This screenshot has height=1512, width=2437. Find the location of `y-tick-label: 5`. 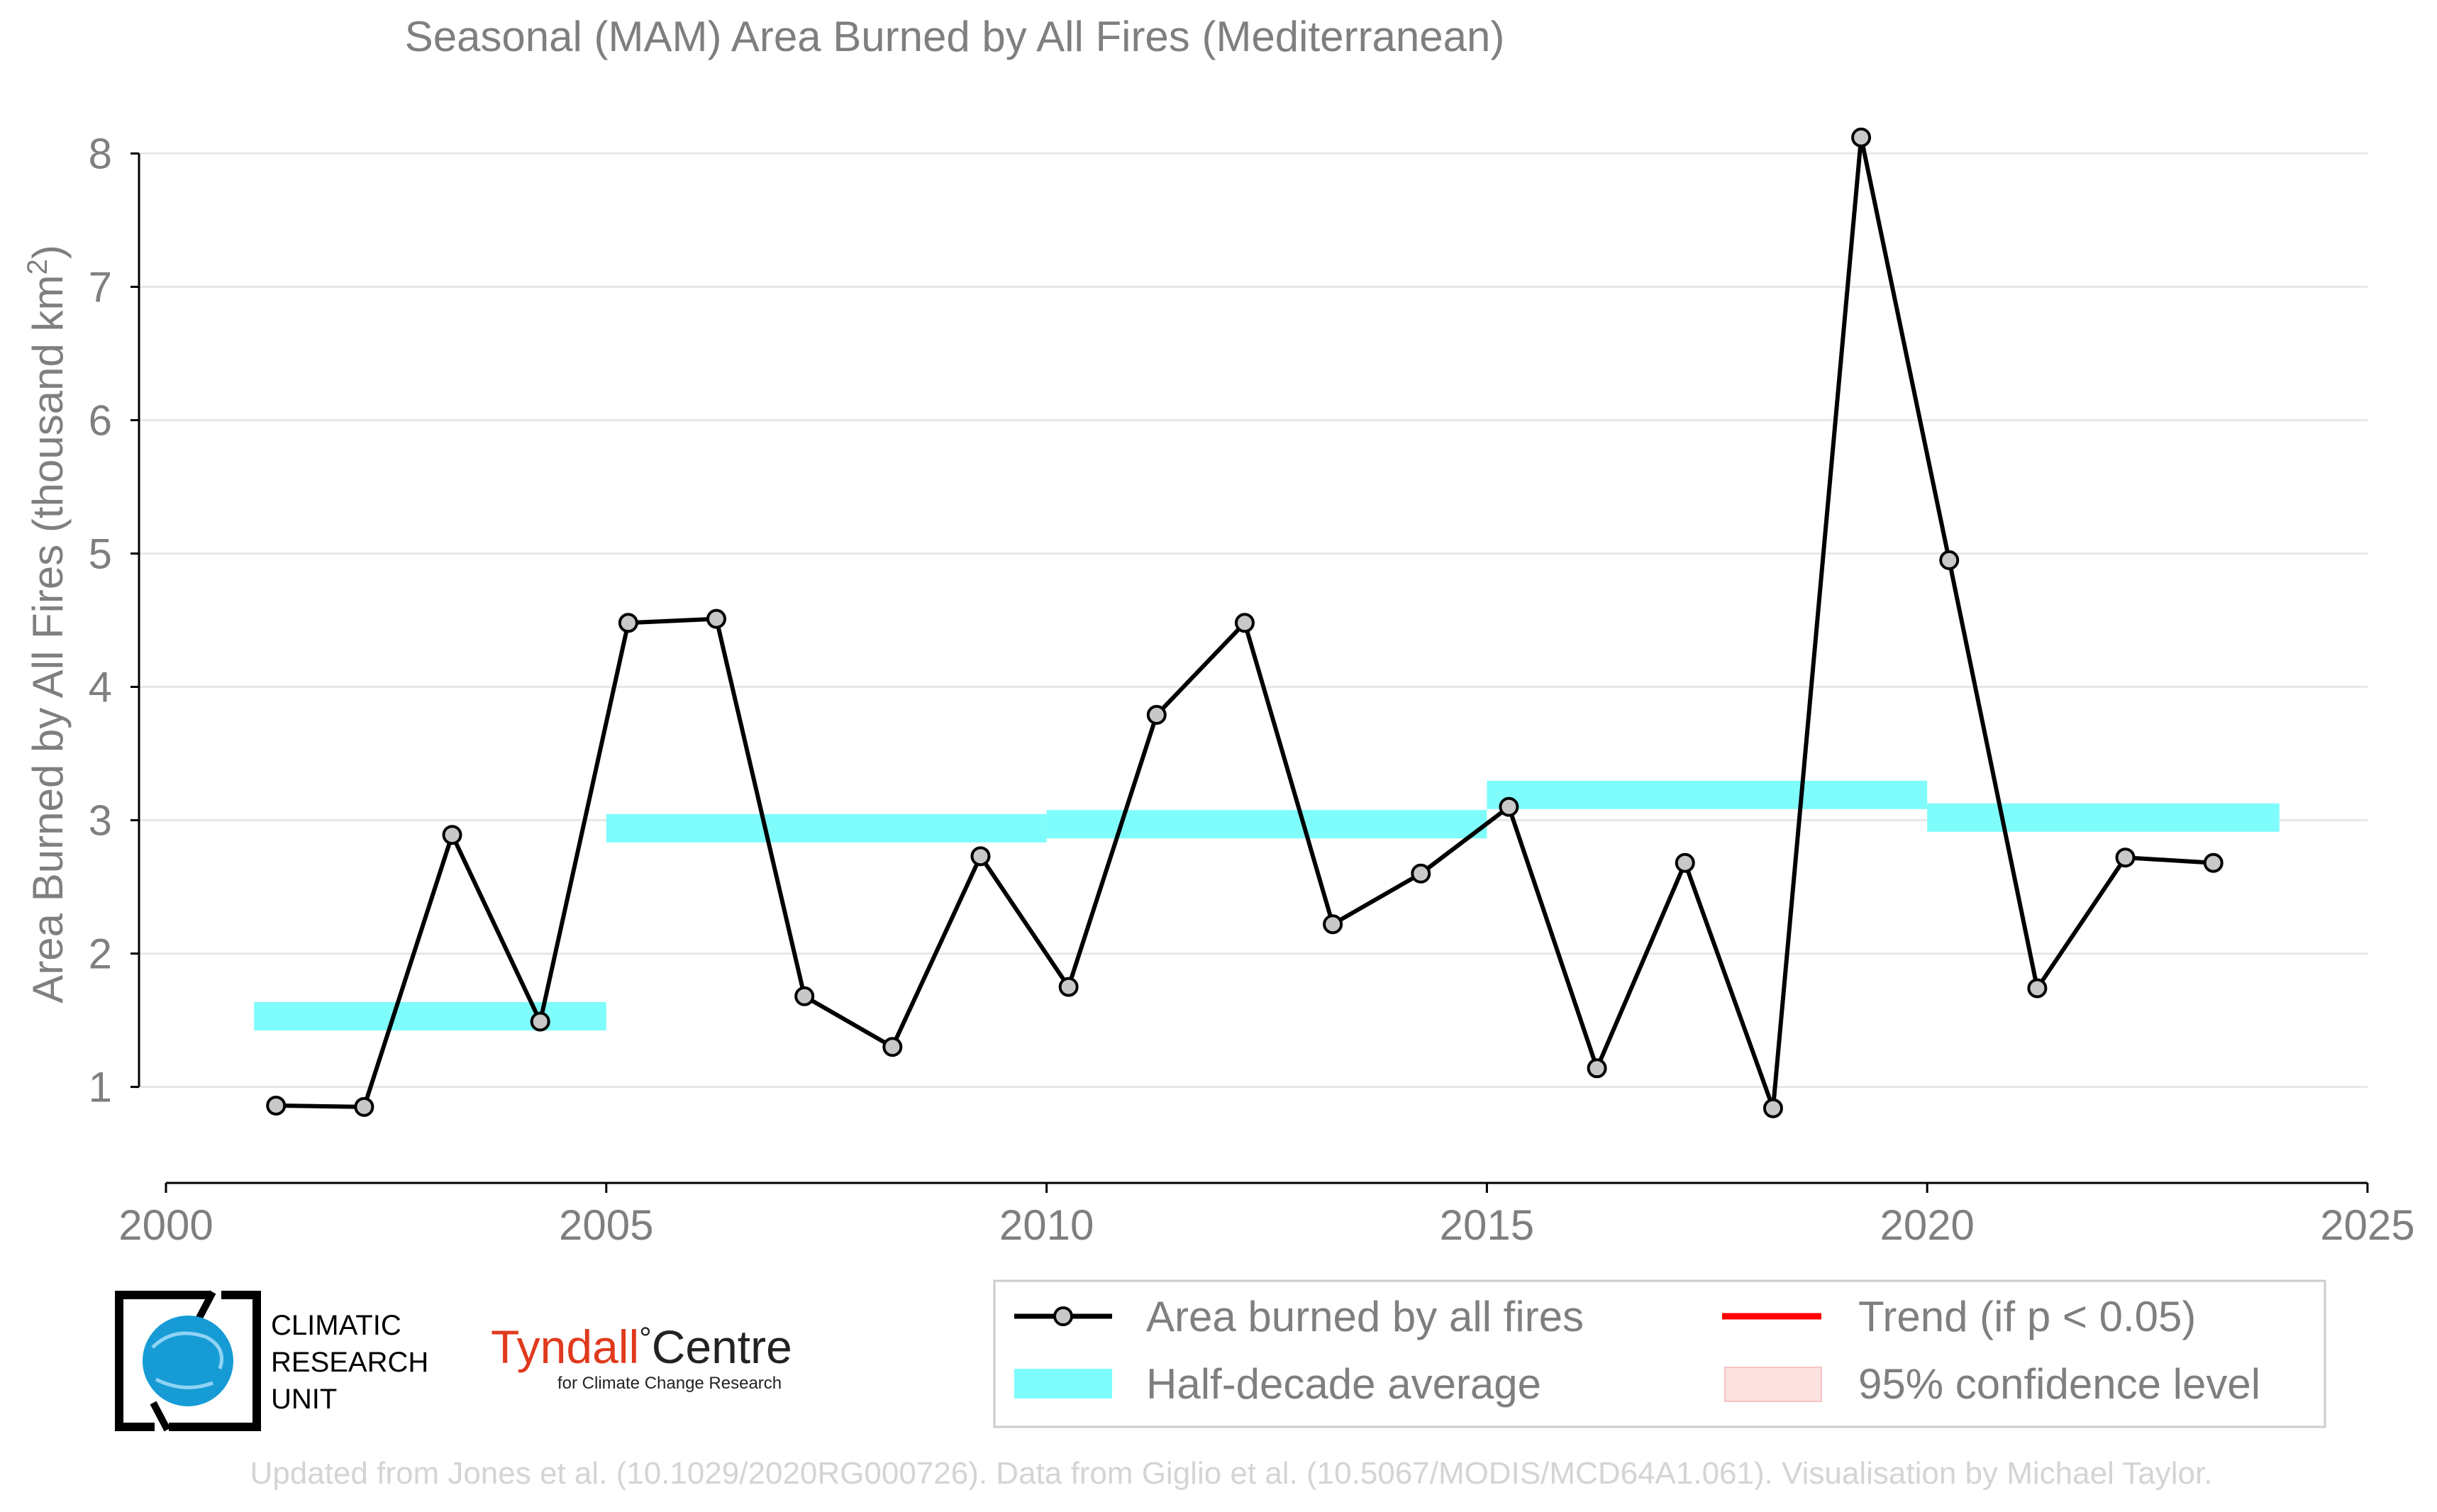

y-tick-label: 5 is located at coordinates (101, 553).